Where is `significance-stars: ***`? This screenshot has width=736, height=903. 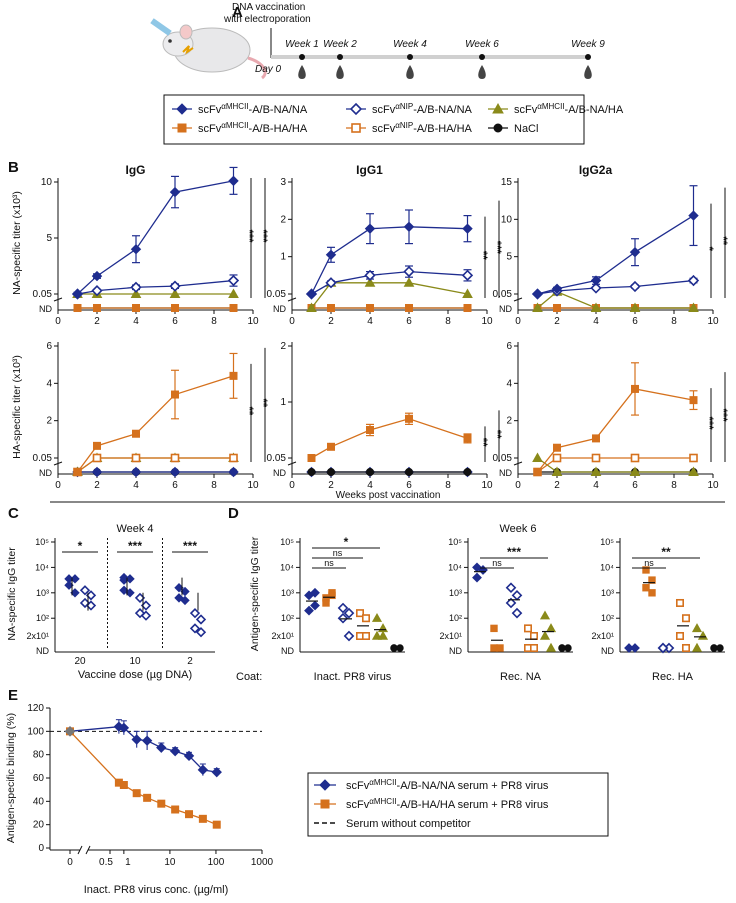 significance-stars: *** is located at coordinates (263, 237).